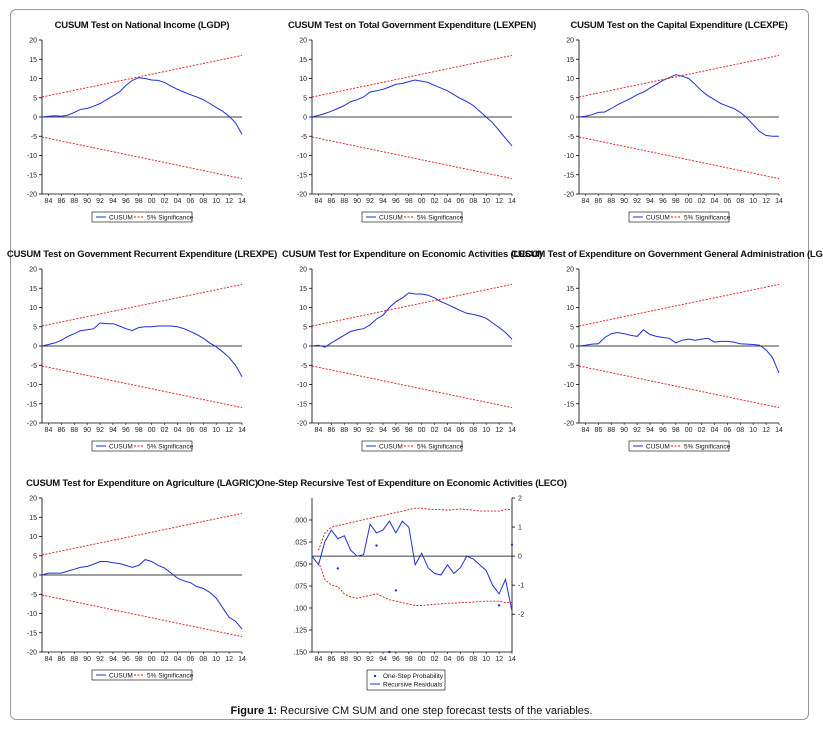  Describe the element at coordinates (35, 576) in the screenshot. I see `y-tick-label: 0` at that location.